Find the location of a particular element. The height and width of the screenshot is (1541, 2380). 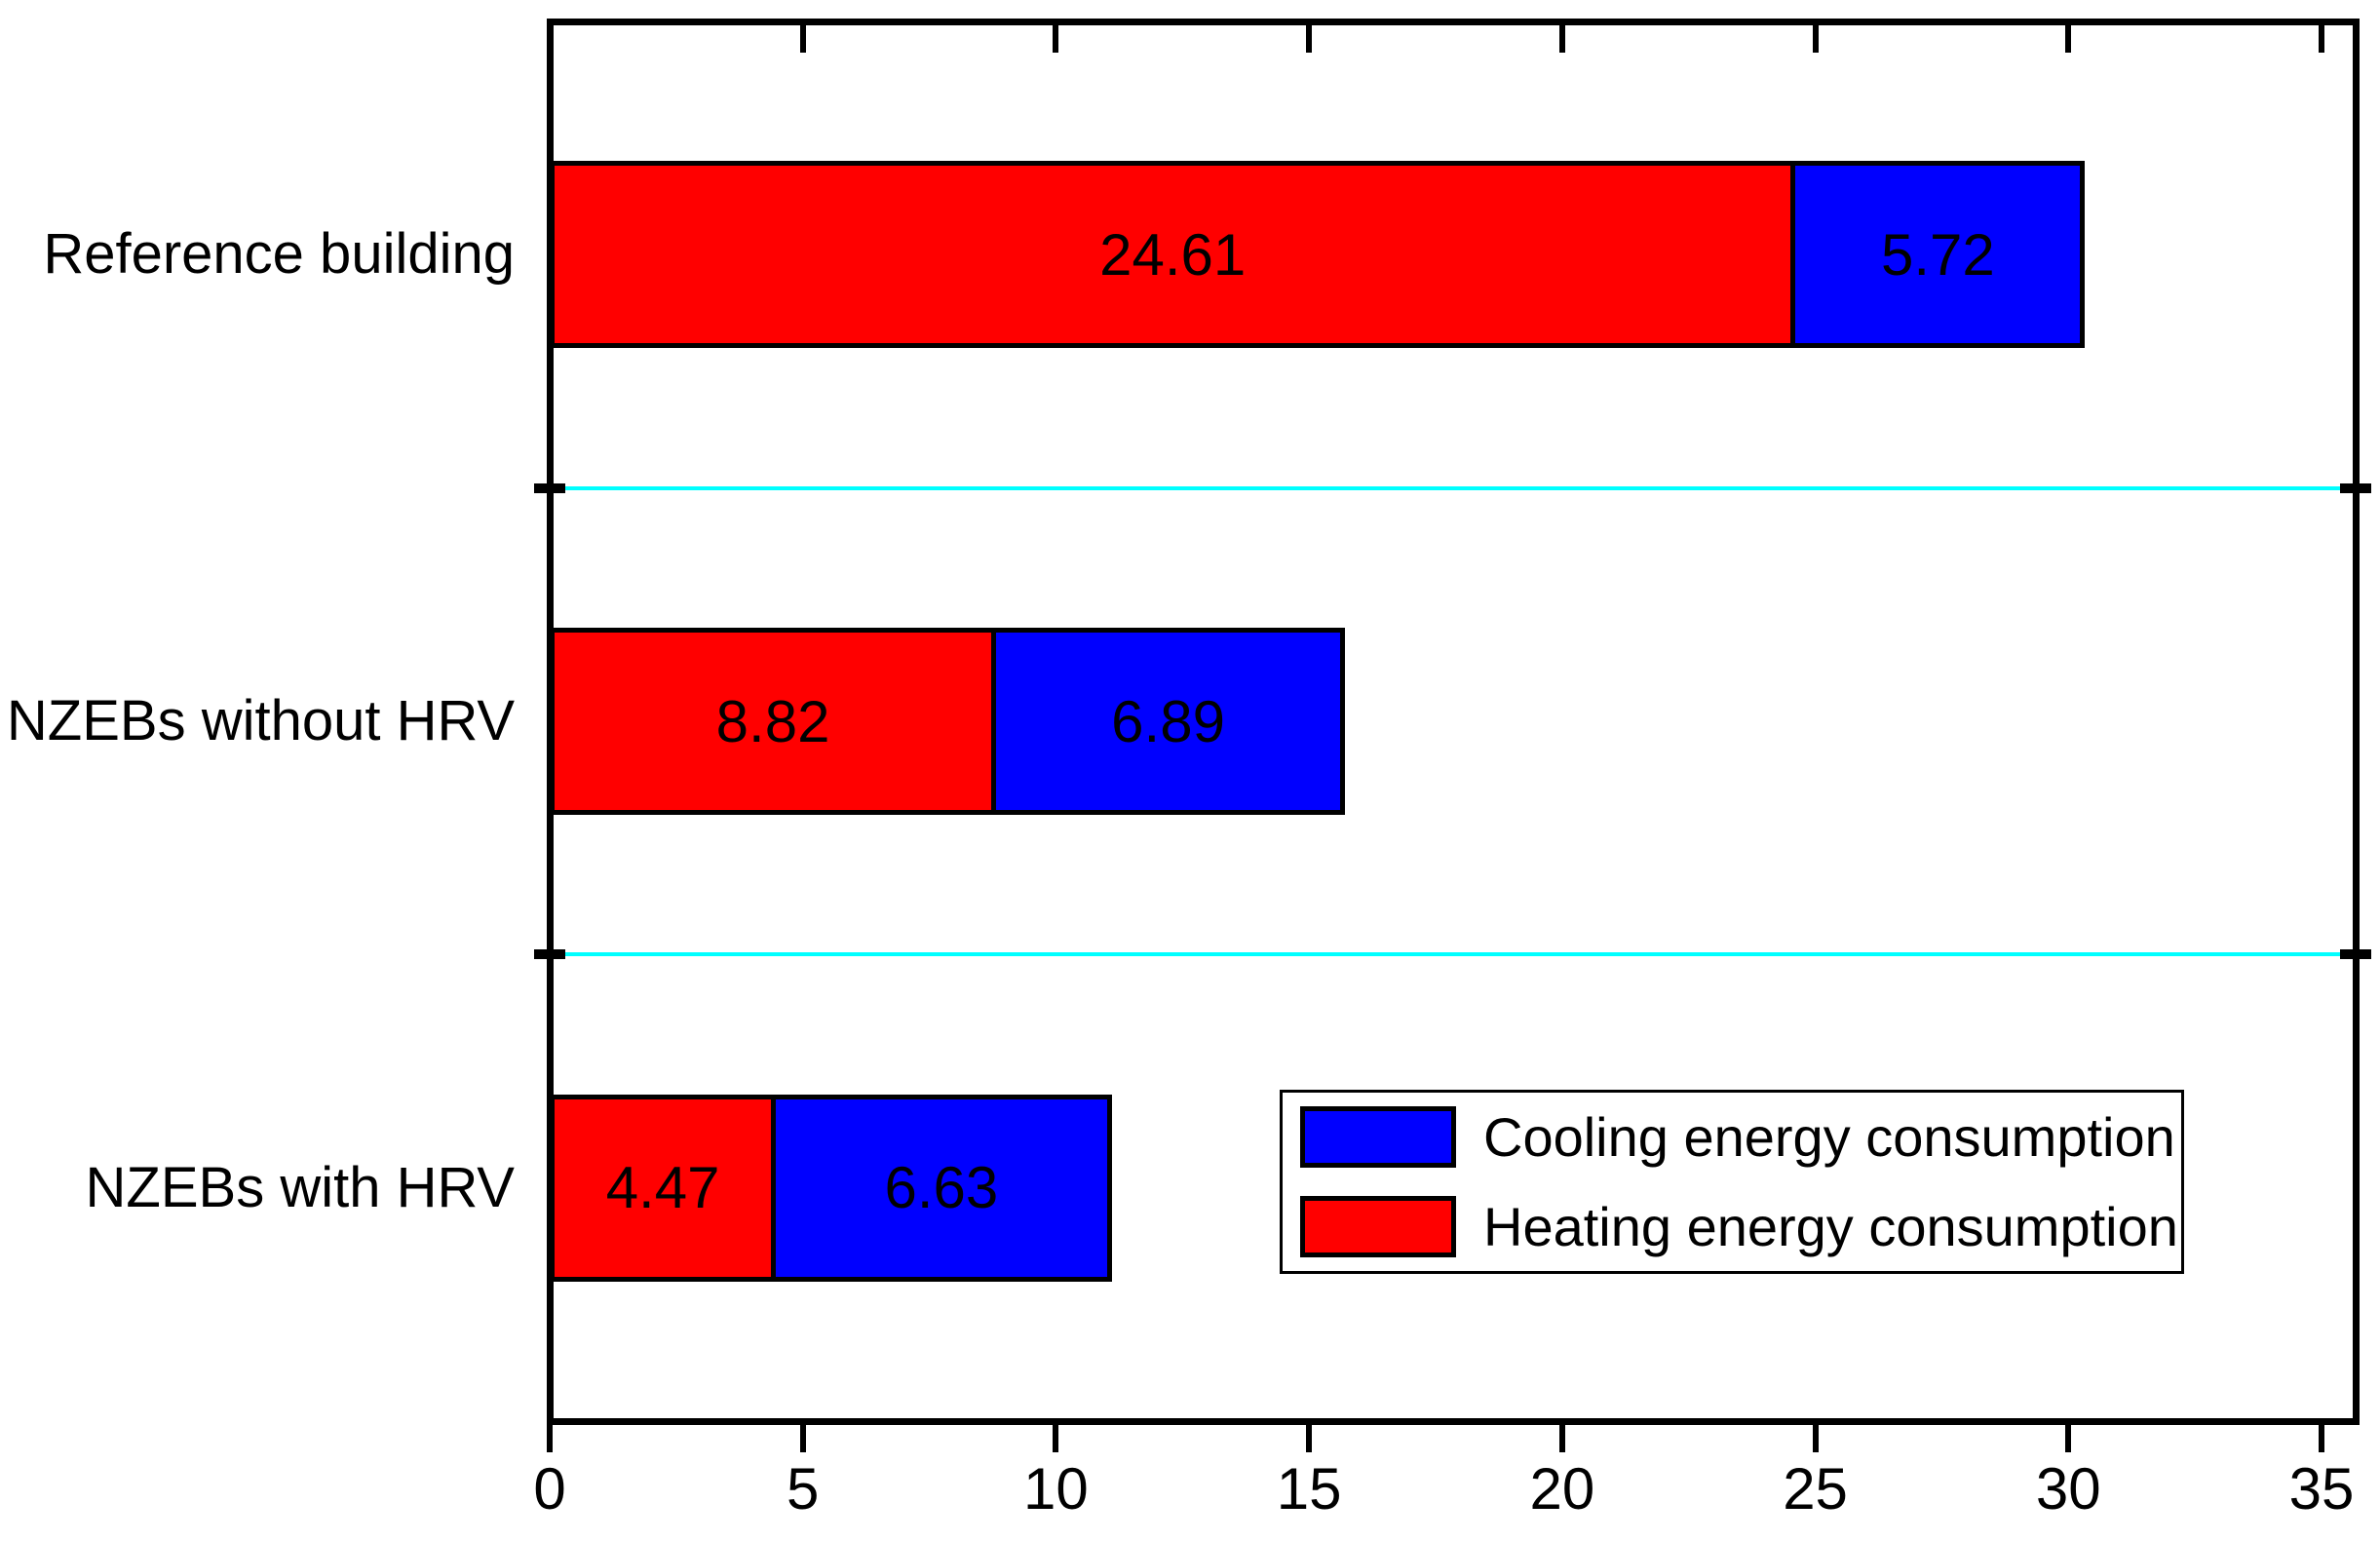

bar-value-label: 5.72 is located at coordinates (1937, 254).